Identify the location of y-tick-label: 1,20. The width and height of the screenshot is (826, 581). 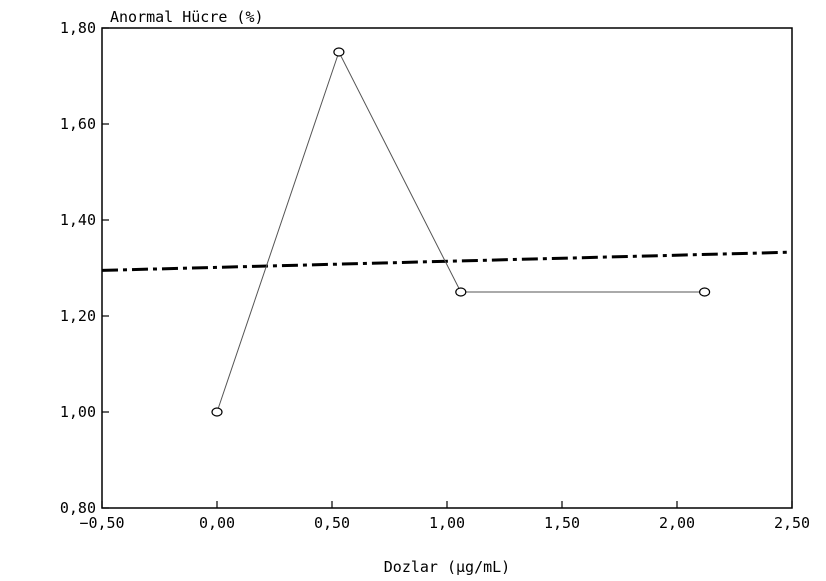
(78, 316).